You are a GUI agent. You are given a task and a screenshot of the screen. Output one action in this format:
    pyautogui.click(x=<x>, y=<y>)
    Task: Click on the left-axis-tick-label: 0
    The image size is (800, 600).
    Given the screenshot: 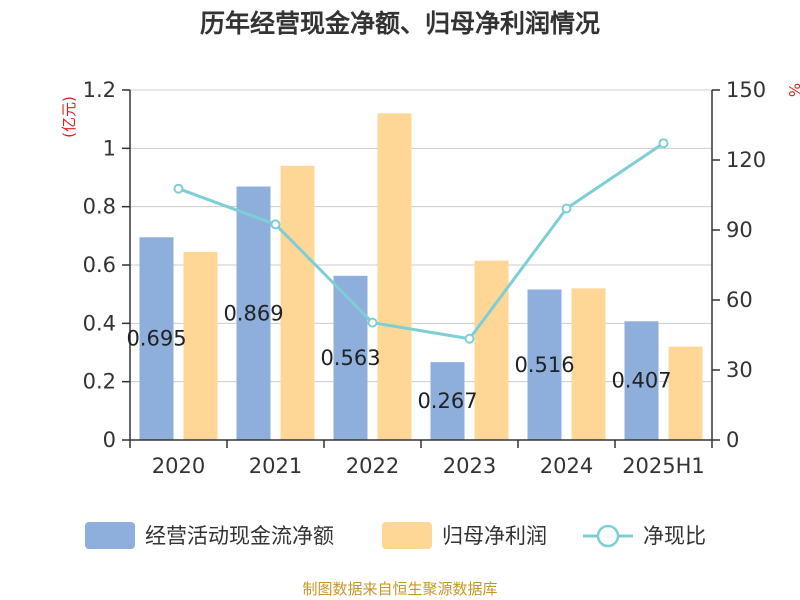 What is the action you would take?
    pyautogui.click(x=109, y=440)
    